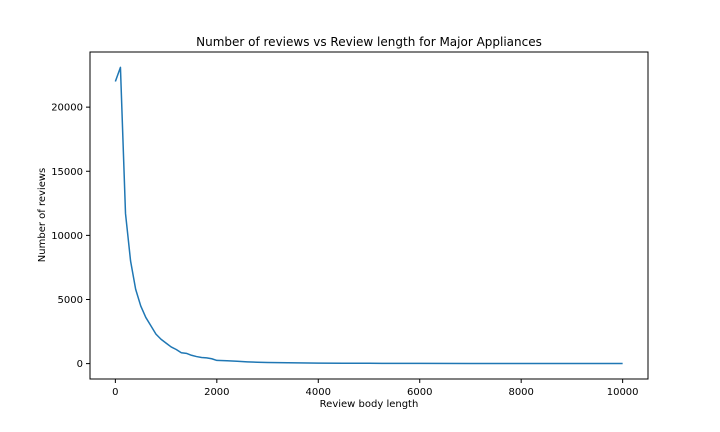 This screenshot has height=432, width=720. What do you see at coordinates (216, 392) in the screenshot?
I see `x-tick-label: 2000` at bounding box center [216, 392].